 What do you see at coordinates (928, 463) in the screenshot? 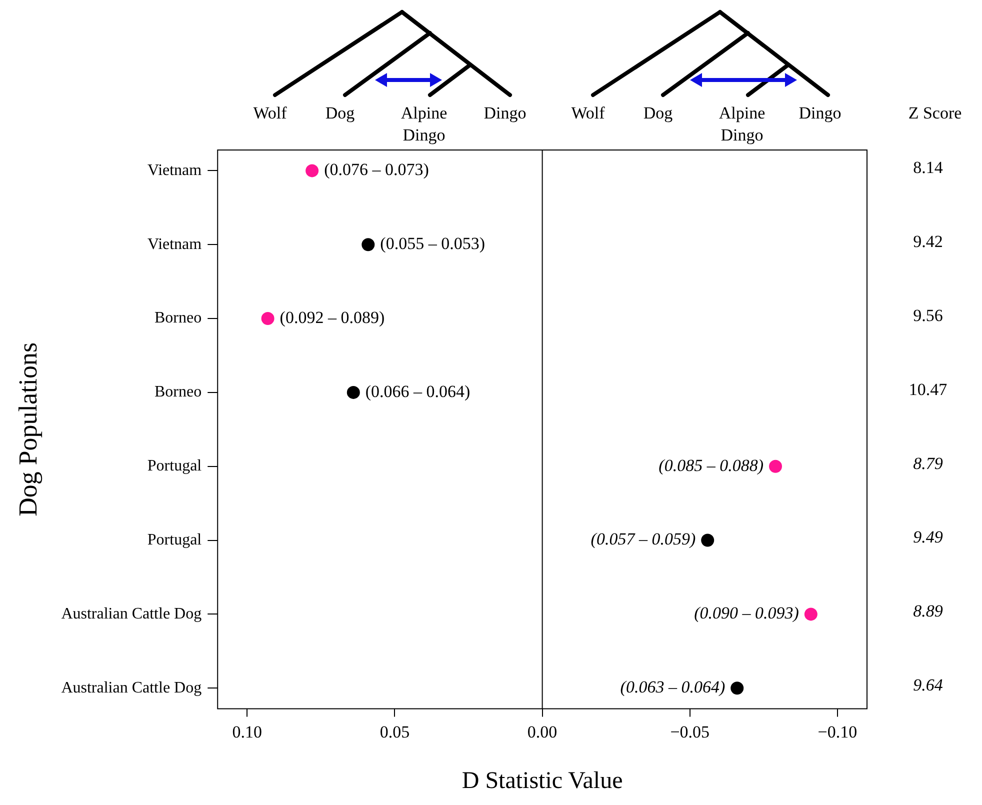
I see `text: 8.79` at bounding box center [928, 463].